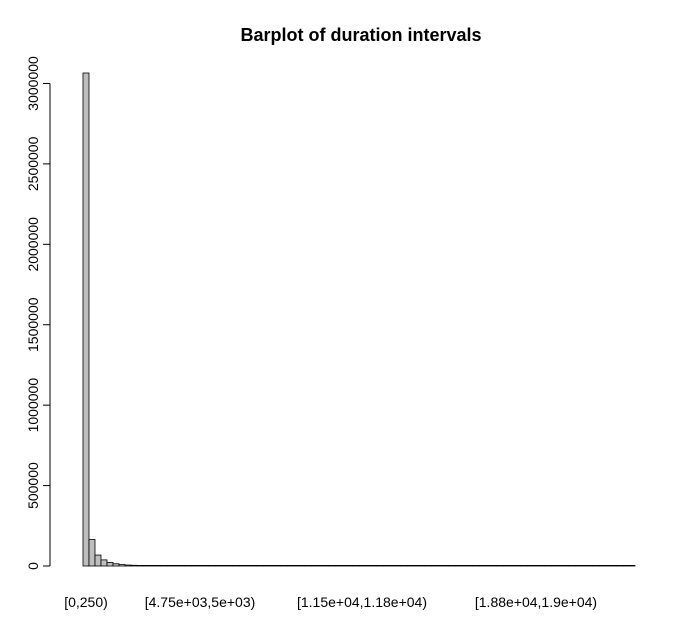  Describe the element at coordinates (33, 324) in the screenshot. I see `y-tick-label: 1500000` at that location.